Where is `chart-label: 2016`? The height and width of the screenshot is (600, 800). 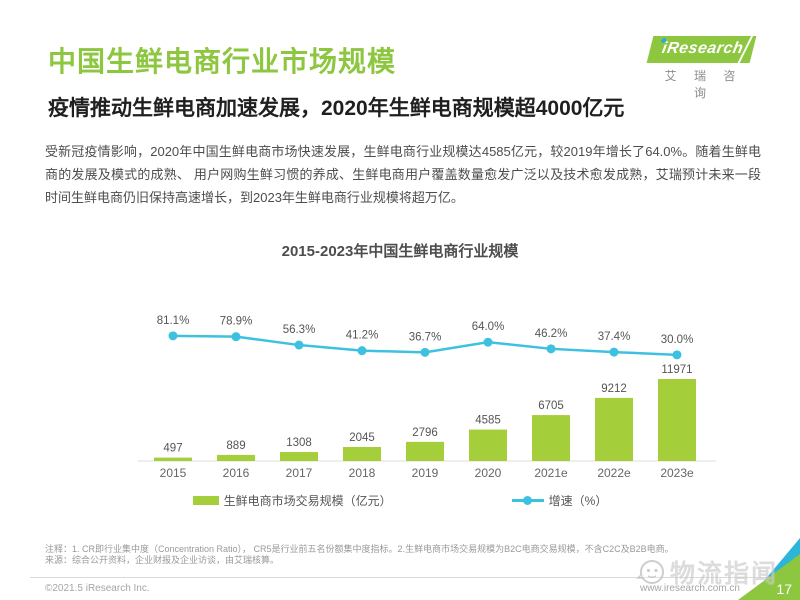
chart-label: 2016 is located at coordinates (236, 473).